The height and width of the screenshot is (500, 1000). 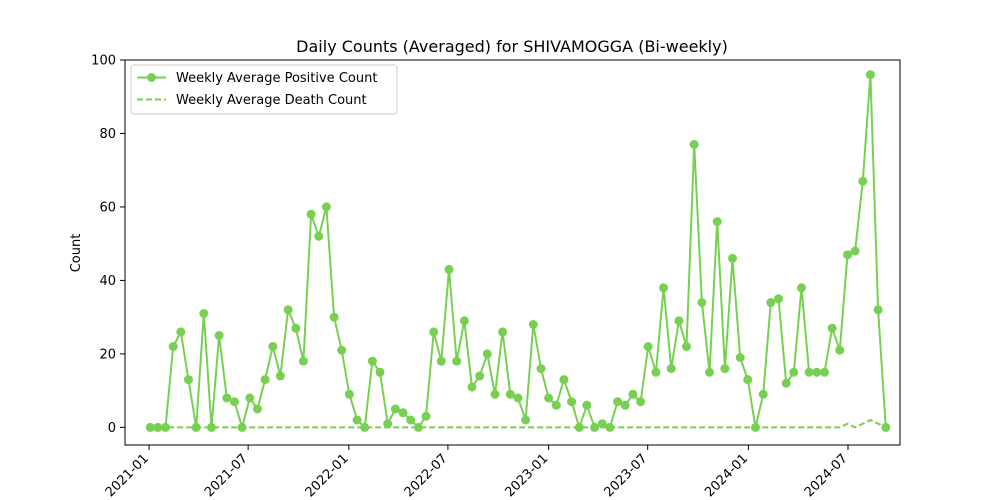 What do you see at coordinates (526, 475) in the screenshot?
I see `x-tick-label: 2023-01` at bounding box center [526, 475].